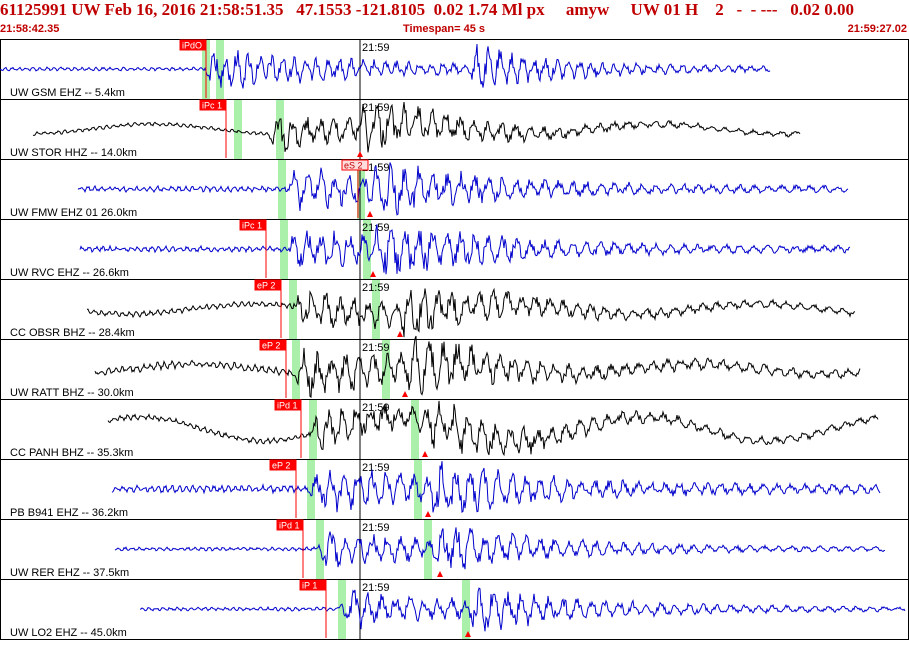 The width and height of the screenshot is (909, 645). I want to click on phase-pick-label: iP 1, so click(309, 586).